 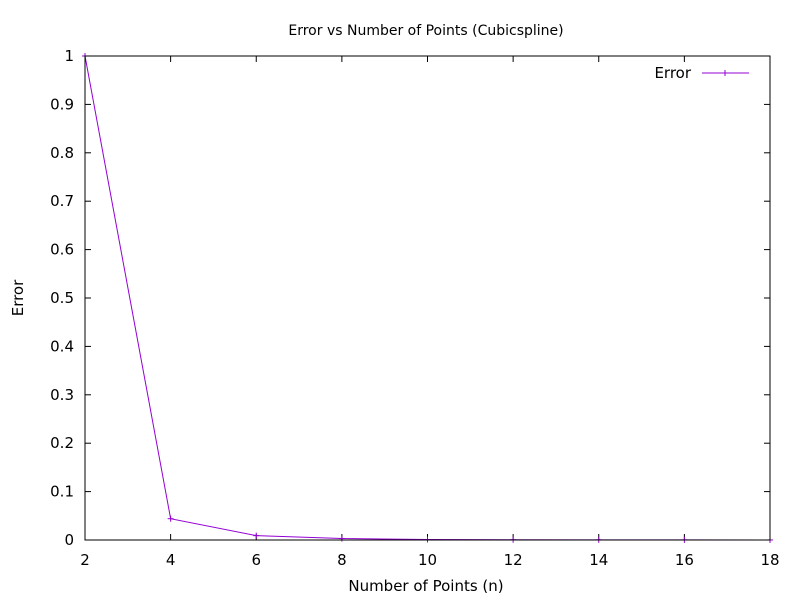 What do you see at coordinates (598, 560) in the screenshot?
I see `x-tick-label: 14` at bounding box center [598, 560].